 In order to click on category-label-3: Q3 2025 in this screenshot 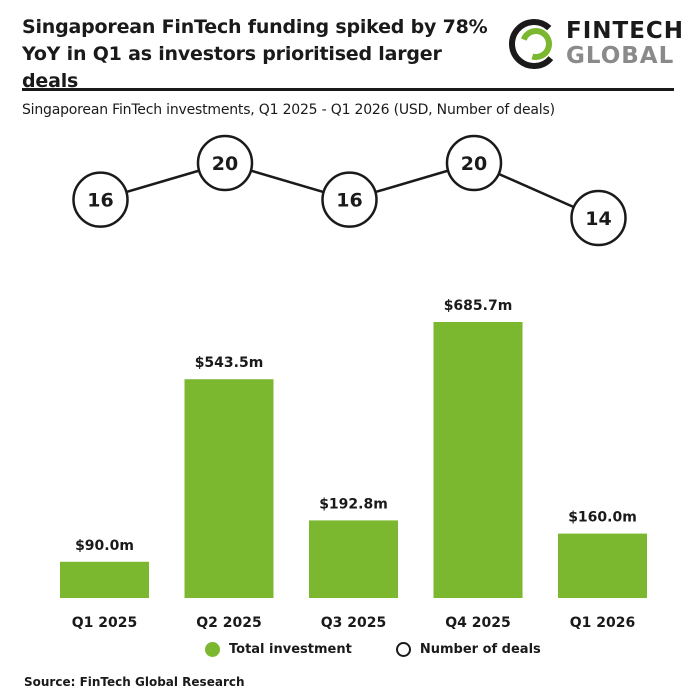, I will do `click(353, 623)`.